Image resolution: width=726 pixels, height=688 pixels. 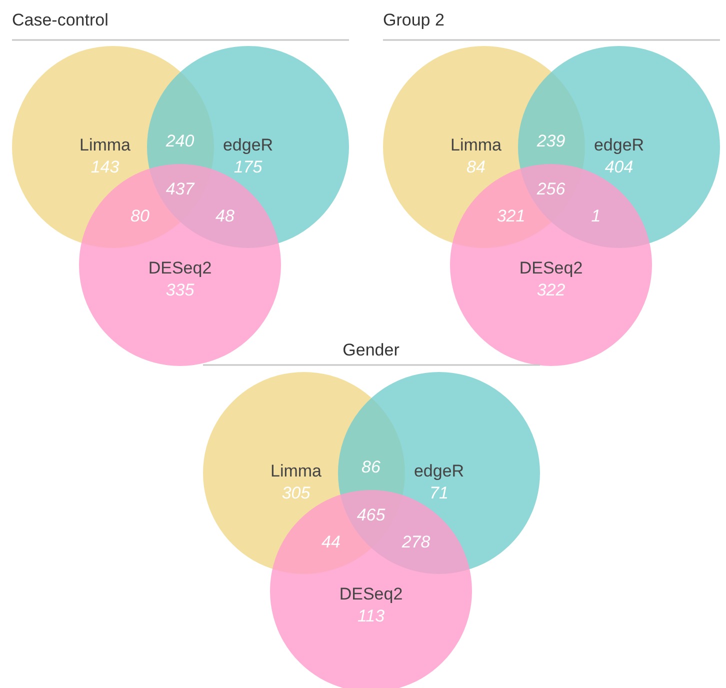 I want to click on text: 86, so click(x=371, y=467).